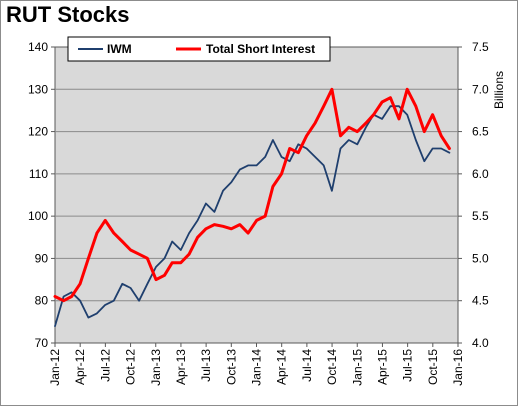 This screenshot has width=518, height=406. I want to click on right-tick-label: 7.0, so click(480, 89).